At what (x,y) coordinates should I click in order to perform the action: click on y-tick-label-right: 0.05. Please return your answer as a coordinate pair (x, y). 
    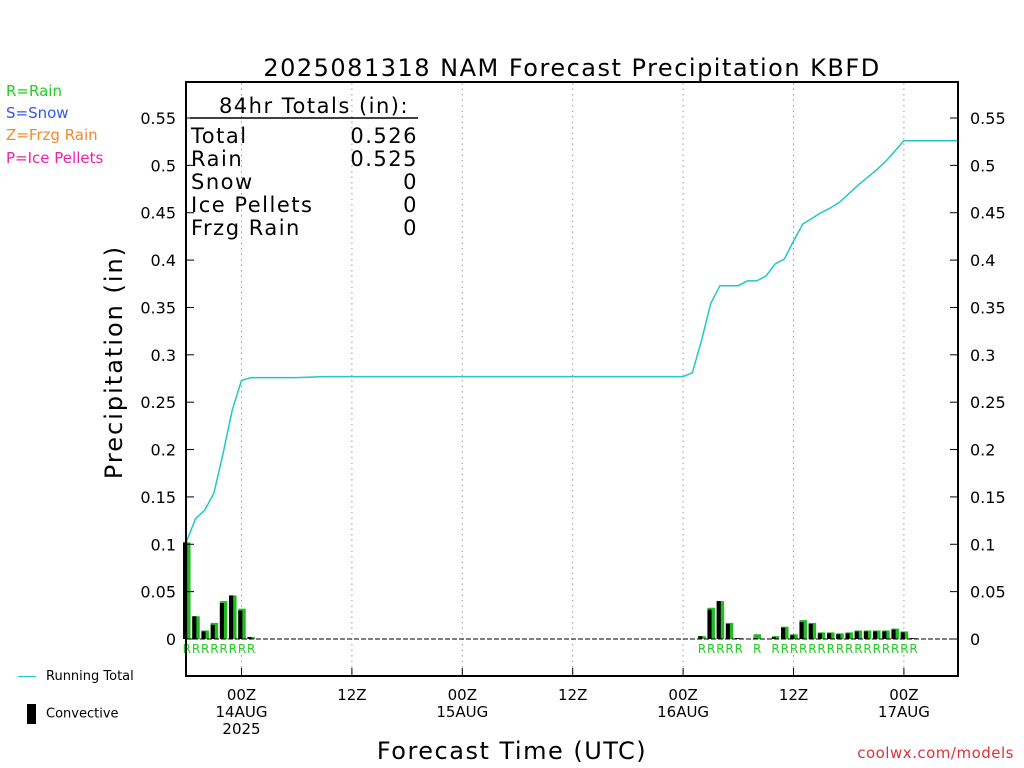
    Looking at the image, I should click on (988, 592).